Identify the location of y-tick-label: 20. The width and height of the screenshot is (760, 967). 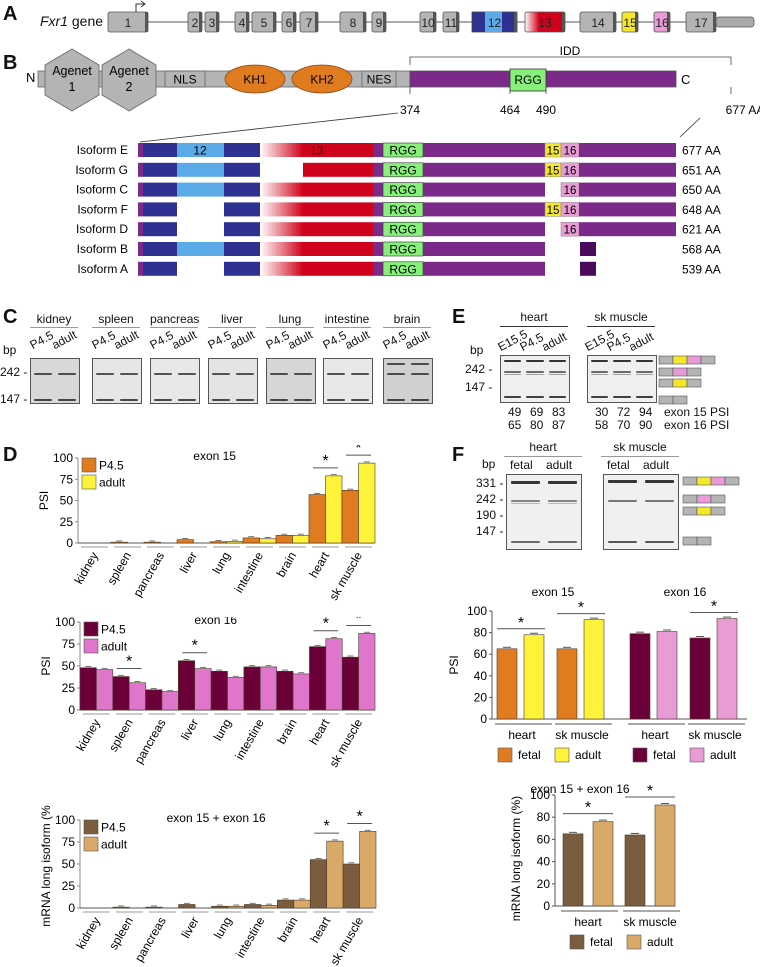
(544, 884).